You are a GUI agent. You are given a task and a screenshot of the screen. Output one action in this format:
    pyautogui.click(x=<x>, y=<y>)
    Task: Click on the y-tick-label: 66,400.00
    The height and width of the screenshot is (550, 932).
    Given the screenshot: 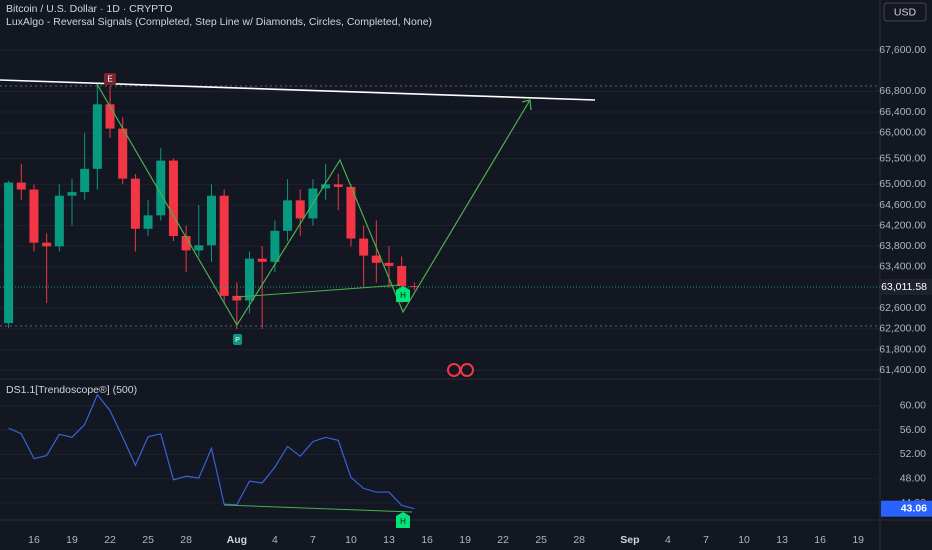 What is the action you would take?
    pyautogui.click(x=902, y=112)
    